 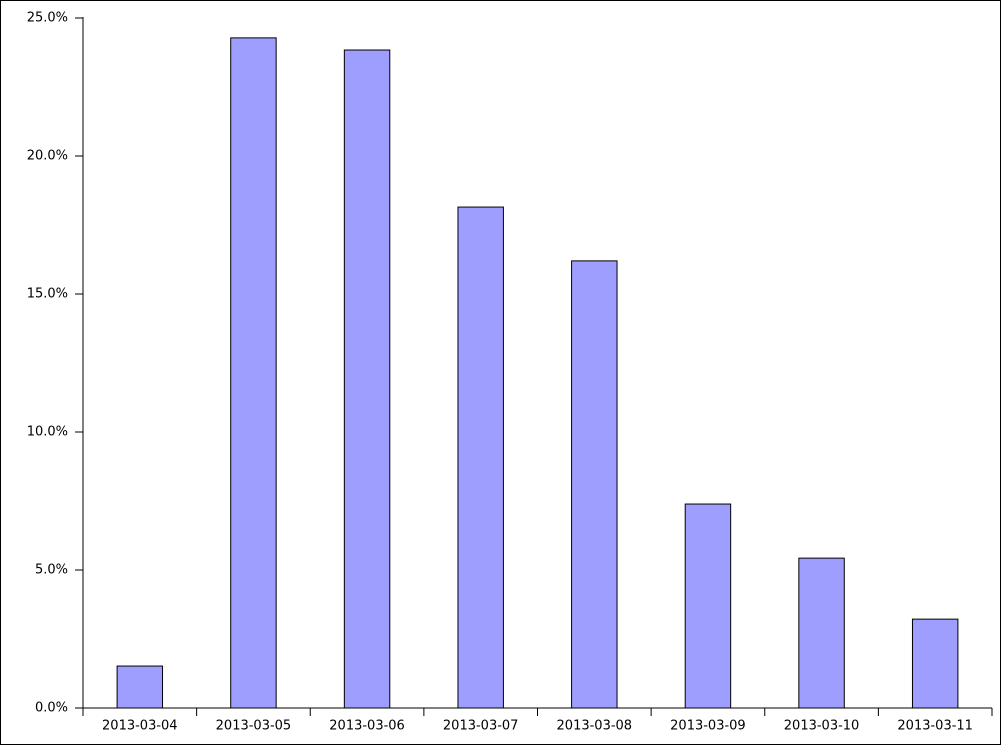 I want to click on x-tick-label: 2013-03-05, so click(x=254, y=726).